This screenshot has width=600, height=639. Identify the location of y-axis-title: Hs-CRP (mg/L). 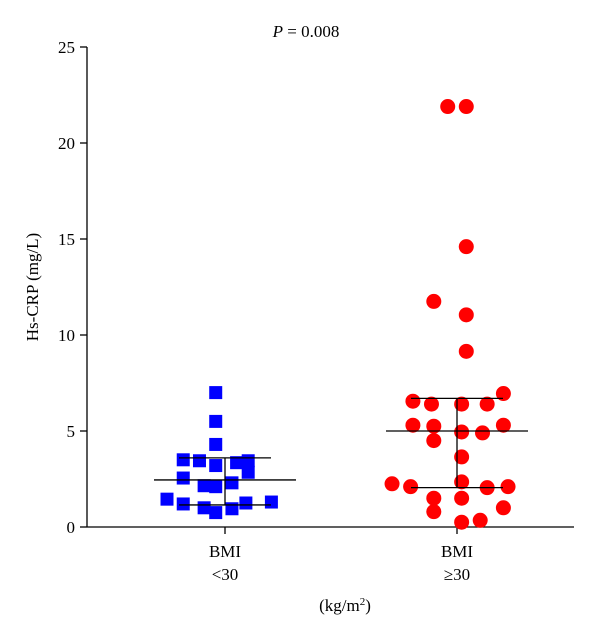
(32, 287).